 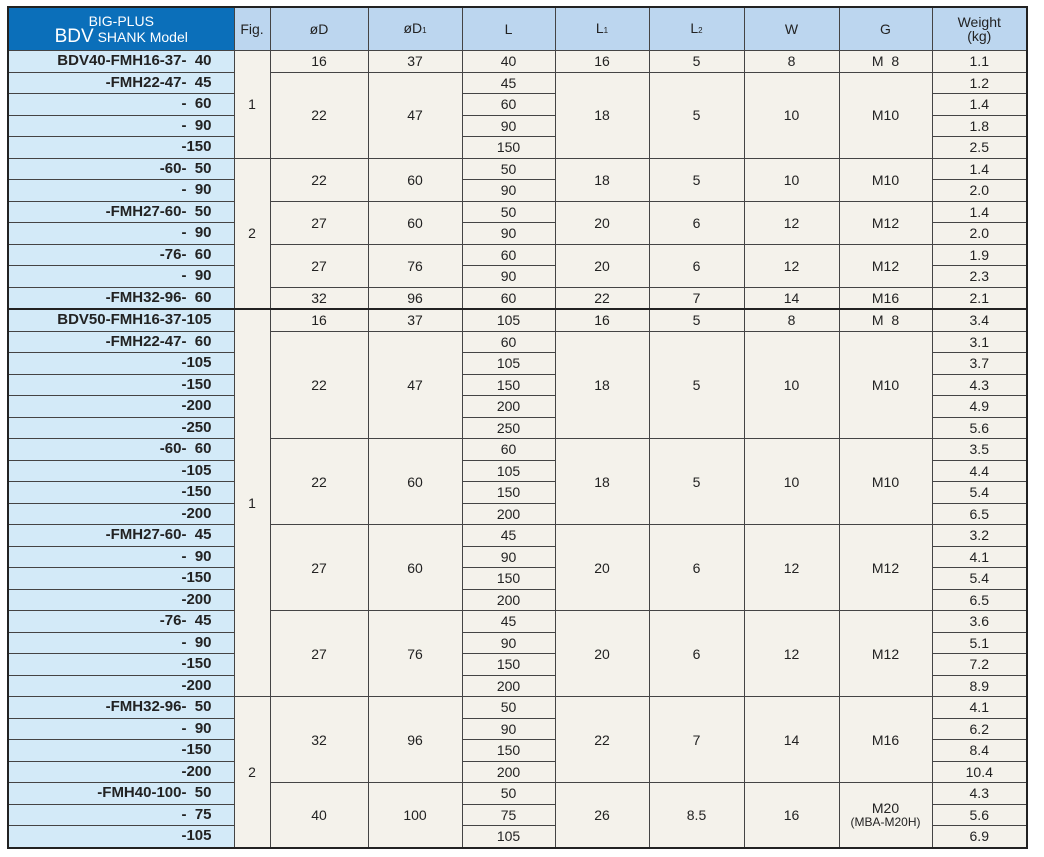 I want to click on thread-size: M16, so click(x=885, y=297).